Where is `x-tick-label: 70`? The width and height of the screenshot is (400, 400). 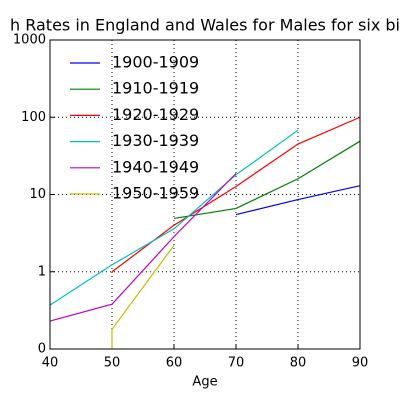
x-tick-label: 70 is located at coordinates (236, 363).